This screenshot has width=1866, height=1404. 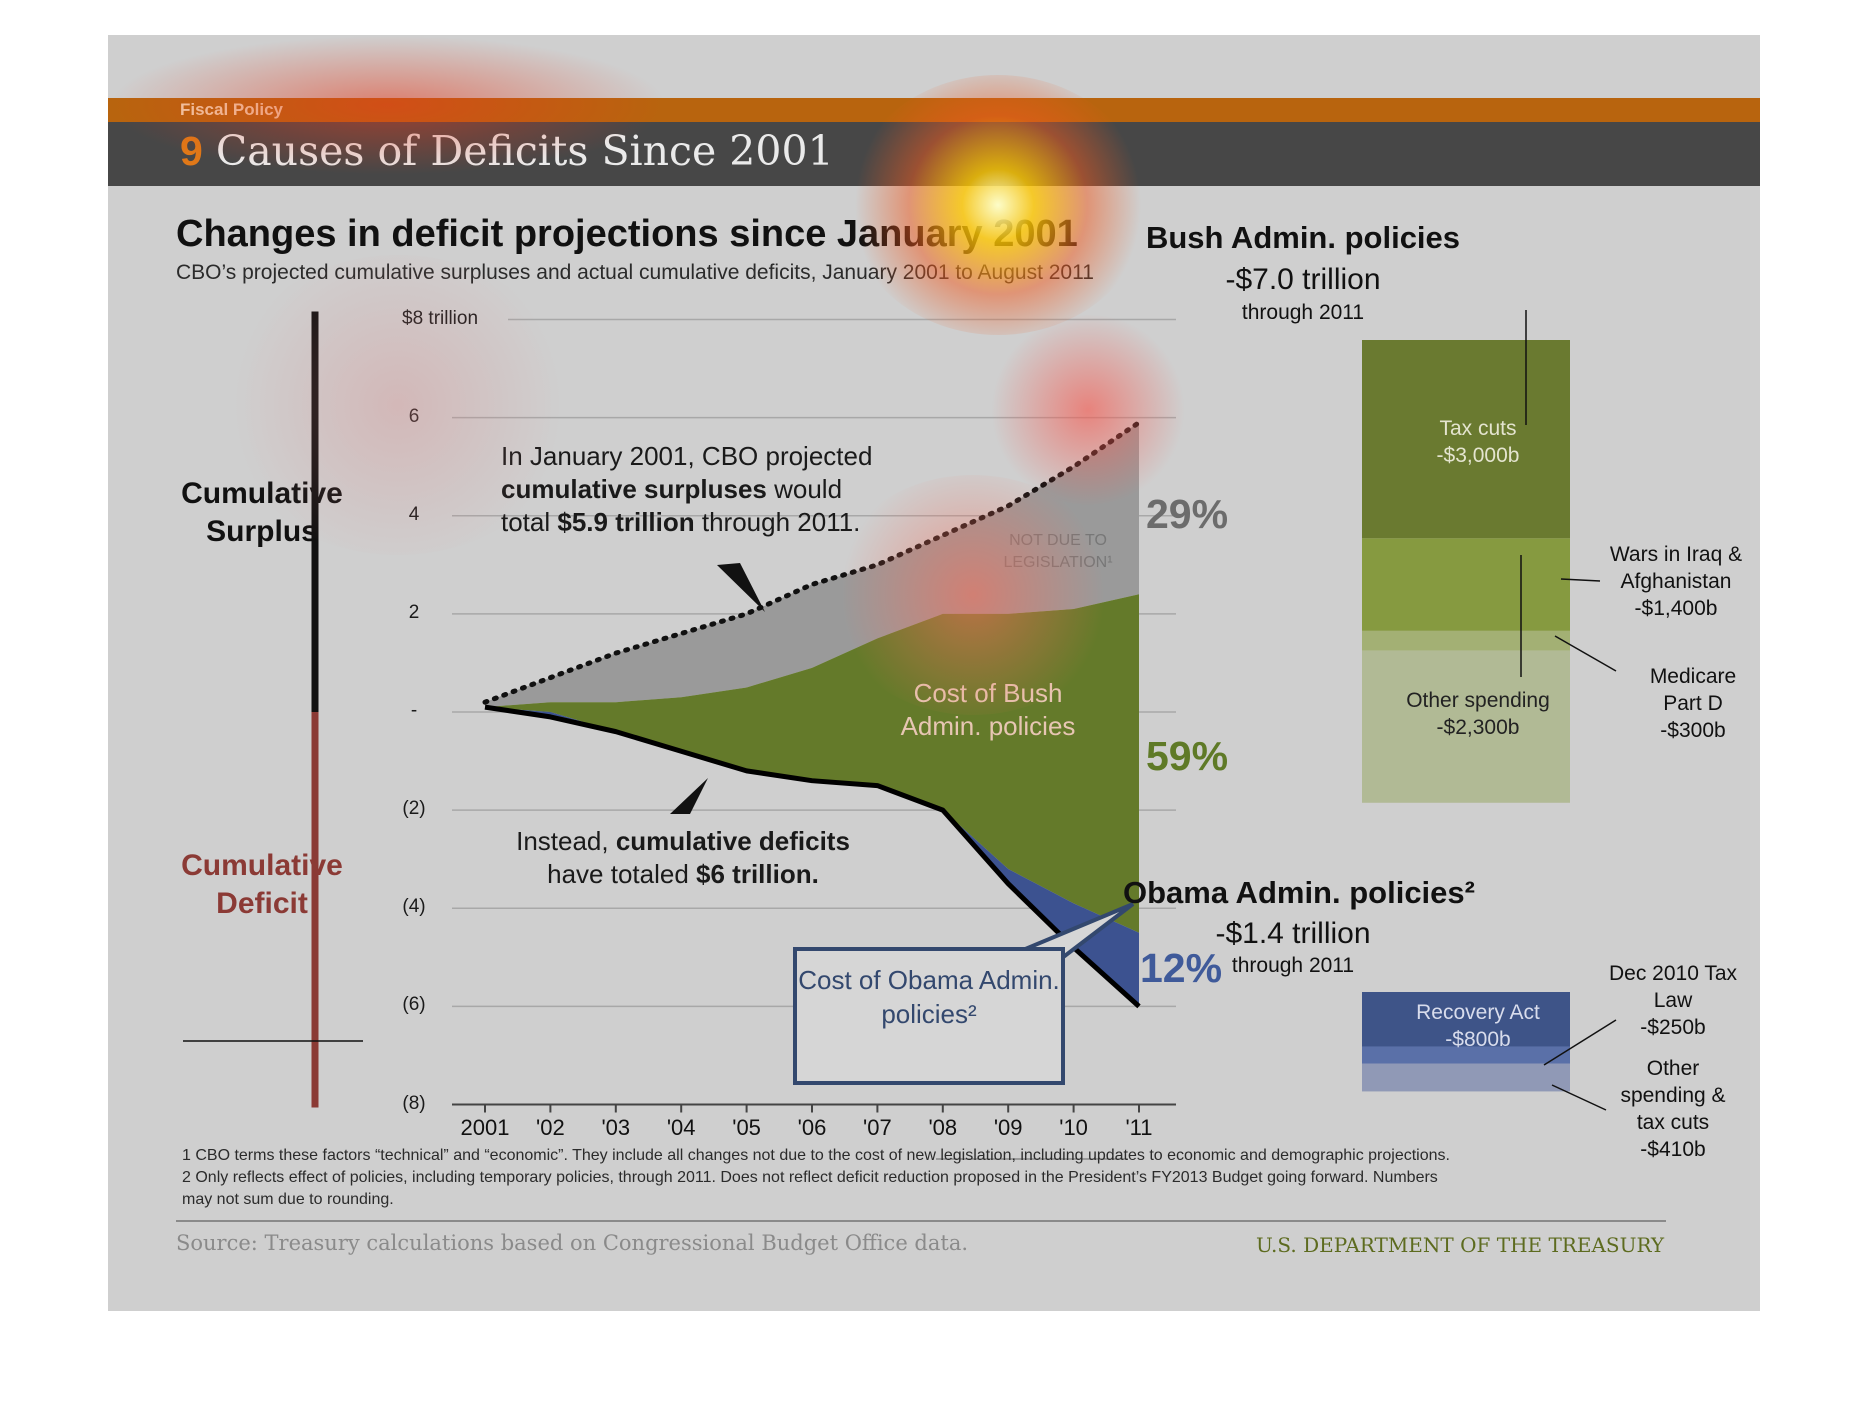 What do you see at coordinates (1673, 987) in the screenshot?
I see `segment-label: Dec 2010 Tax Law` at bounding box center [1673, 987].